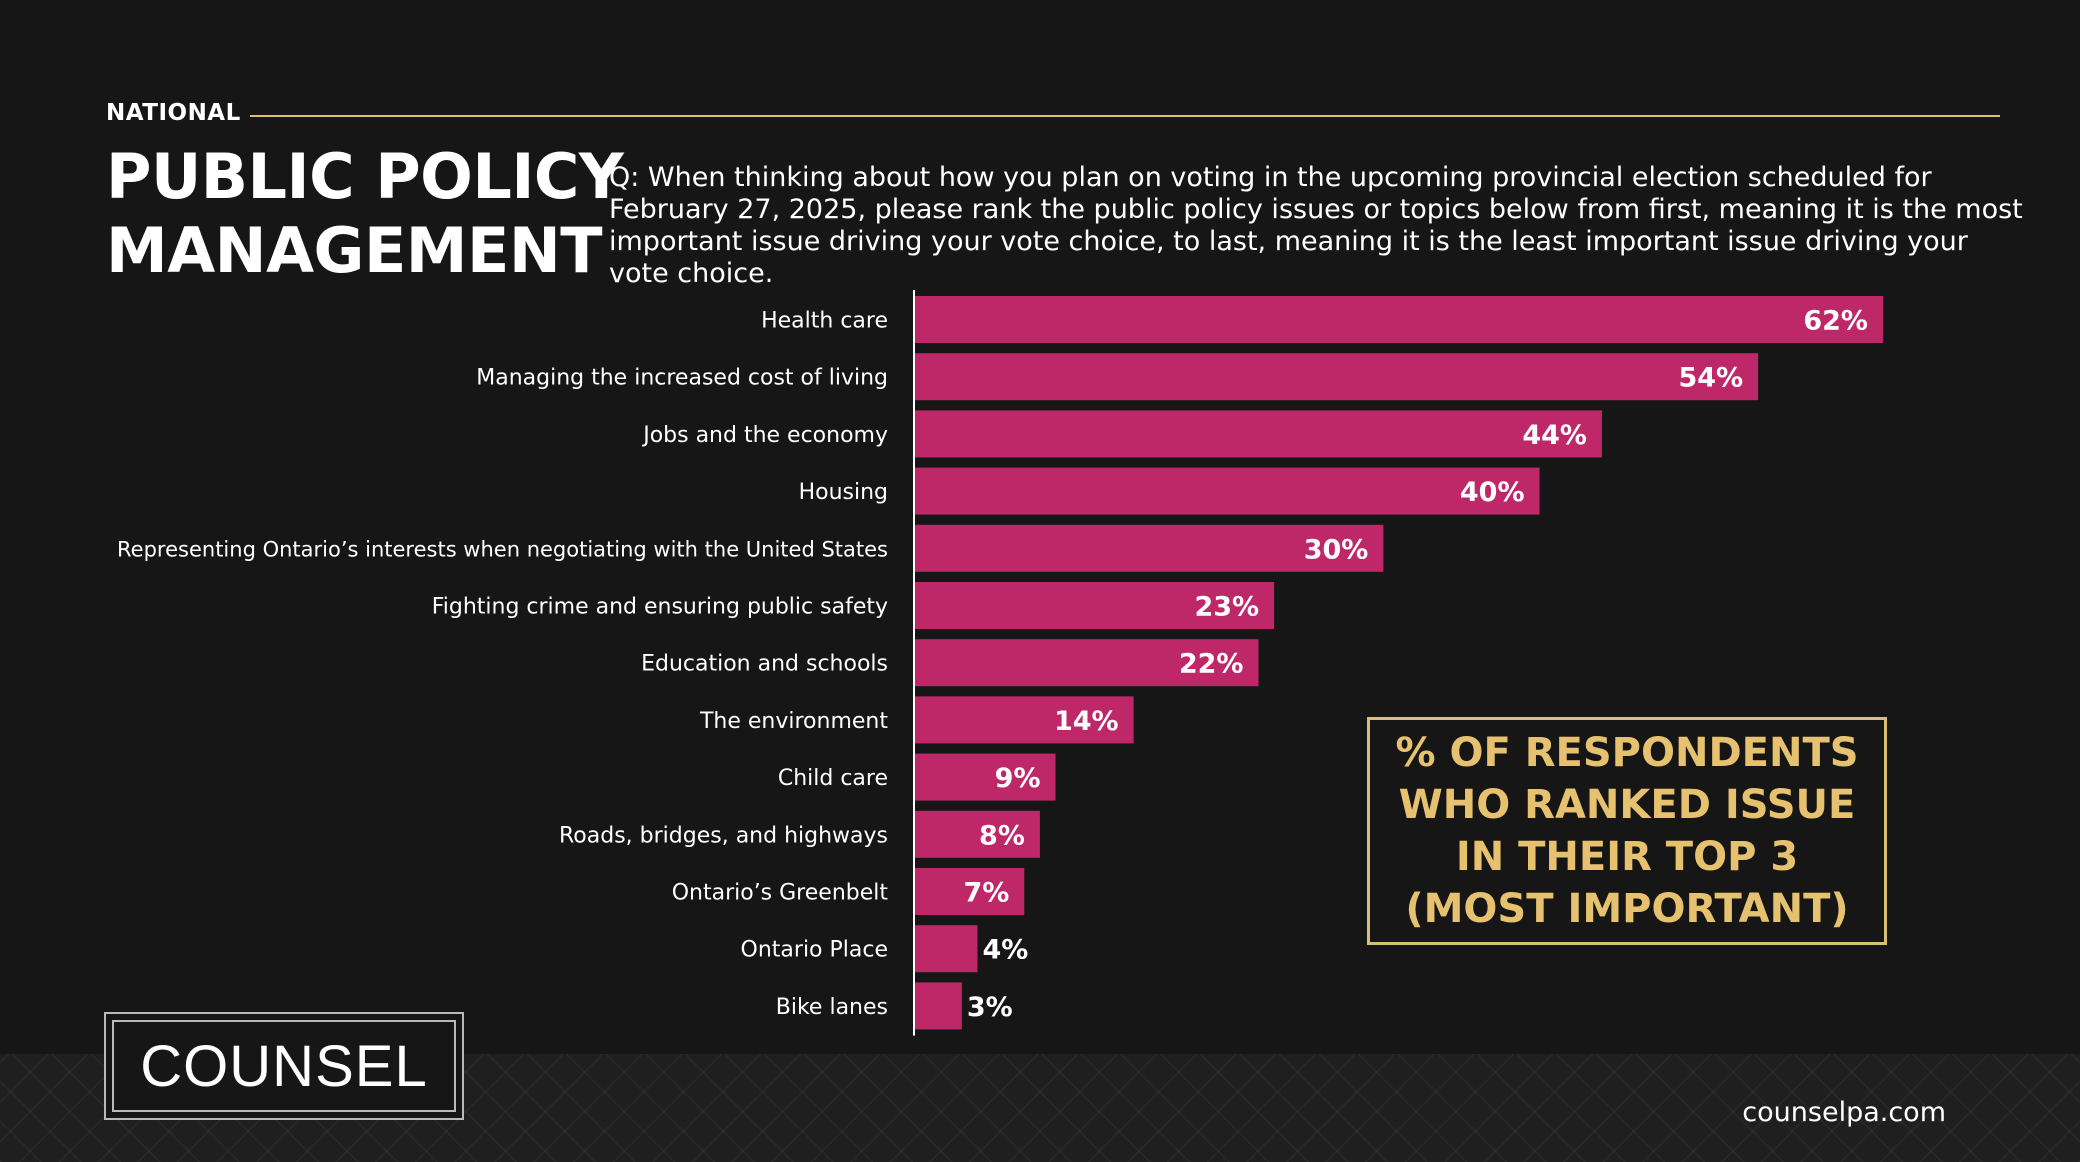 The width and height of the screenshot is (2080, 1162). I want to click on data-label: 14%, so click(1086, 721).